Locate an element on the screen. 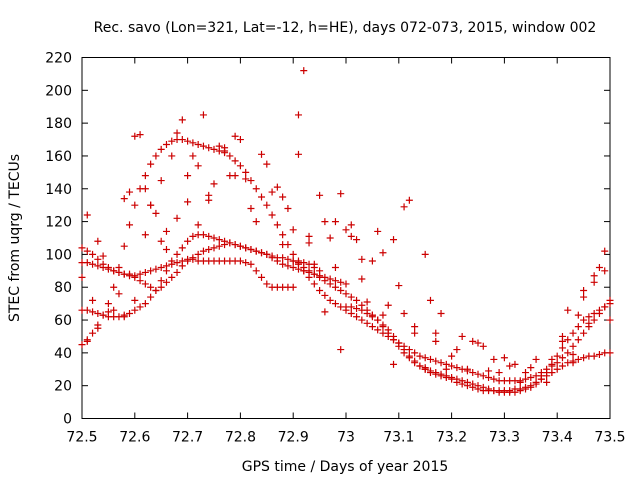 This screenshot has height=480, width=640. y-tick-label: 140 is located at coordinates (58, 190).